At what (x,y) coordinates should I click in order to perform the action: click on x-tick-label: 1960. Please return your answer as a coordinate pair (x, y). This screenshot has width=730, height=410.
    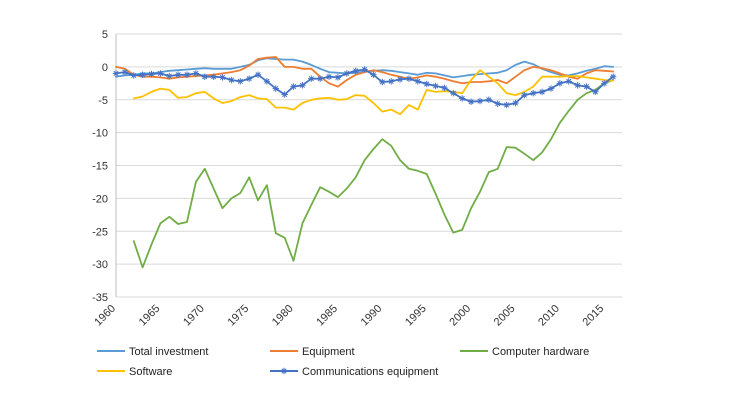
    Looking at the image, I should click on (105, 316).